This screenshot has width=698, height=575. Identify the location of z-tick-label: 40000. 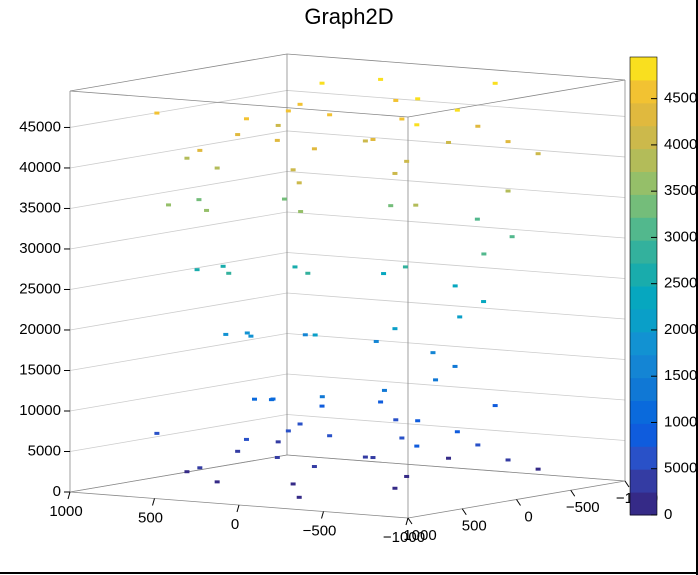
(40, 167).